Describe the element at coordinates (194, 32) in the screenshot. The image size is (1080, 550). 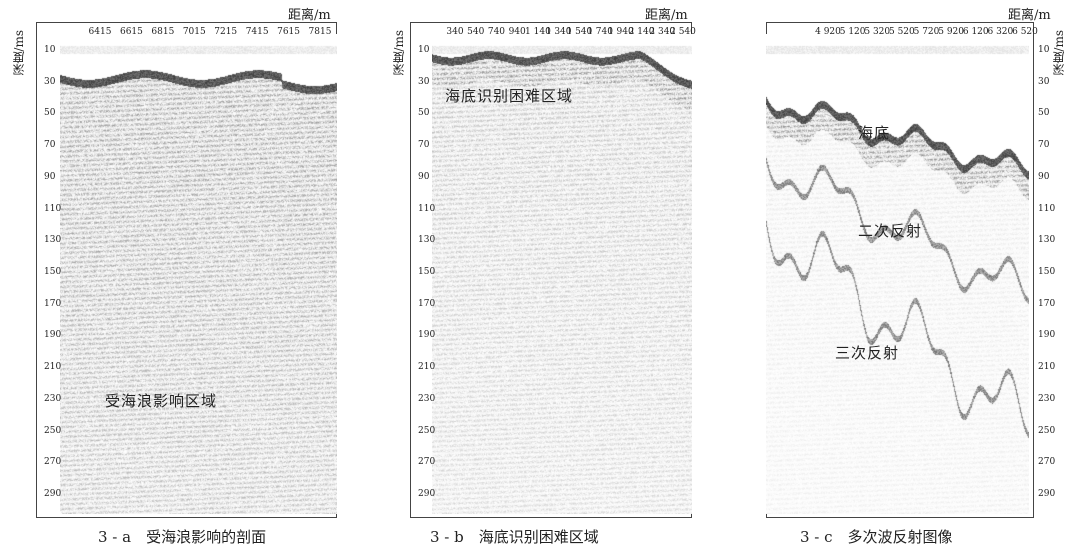
I see `x-tick-label: 7015` at that location.